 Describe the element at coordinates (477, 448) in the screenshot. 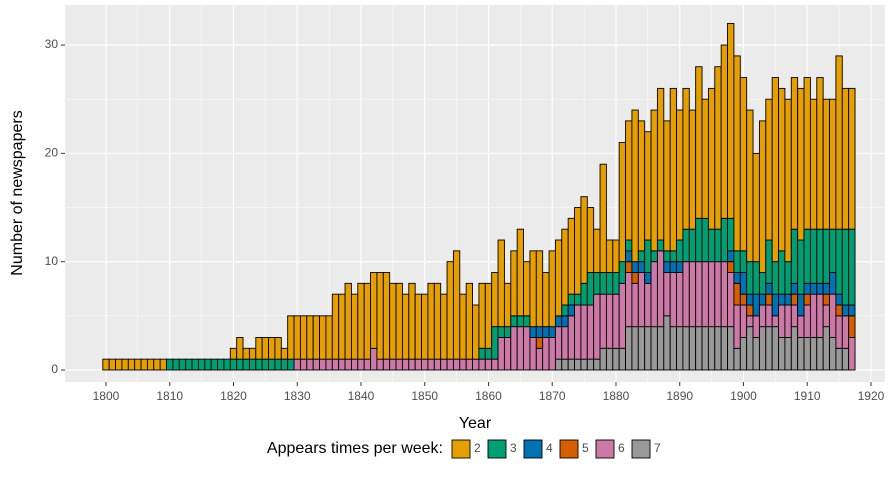

I see `legend-label: 2` at that location.